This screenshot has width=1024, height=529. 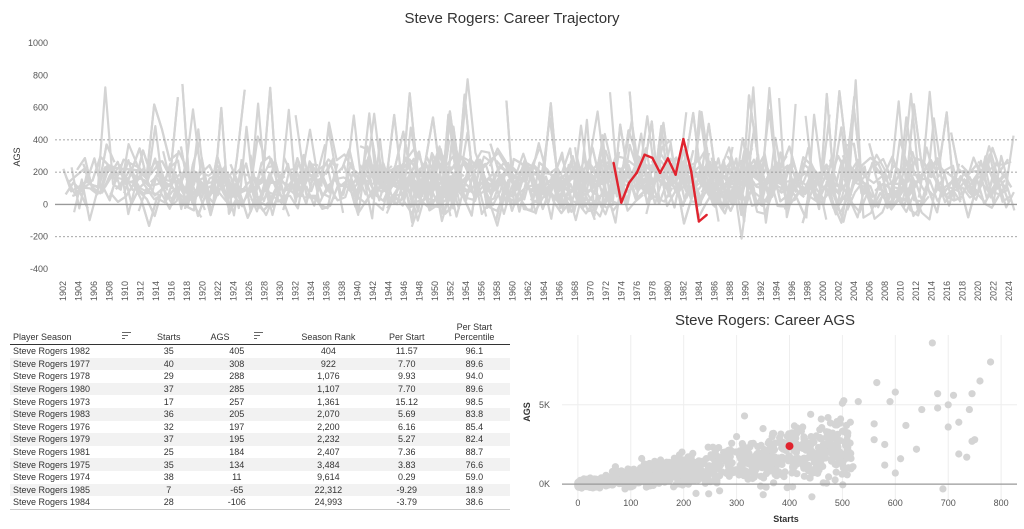 What do you see at coordinates (660, 180) in the screenshot?
I see `trajectory-highlight-series` at bounding box center [660, 180].